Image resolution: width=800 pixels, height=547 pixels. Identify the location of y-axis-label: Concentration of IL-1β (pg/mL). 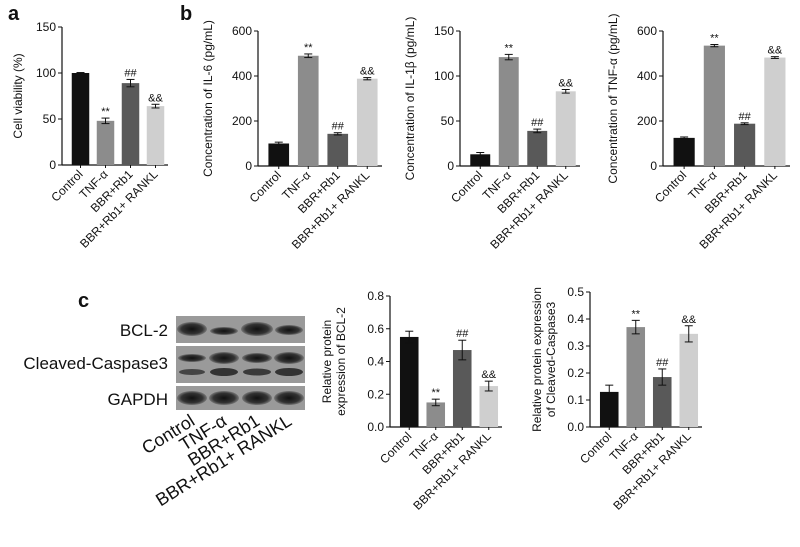
(410, 99).